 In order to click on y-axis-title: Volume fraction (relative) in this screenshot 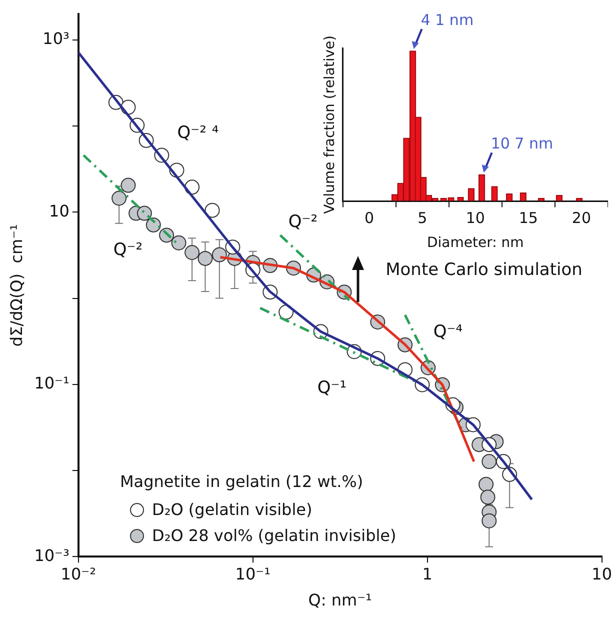, I will do `click(330, 124)`.